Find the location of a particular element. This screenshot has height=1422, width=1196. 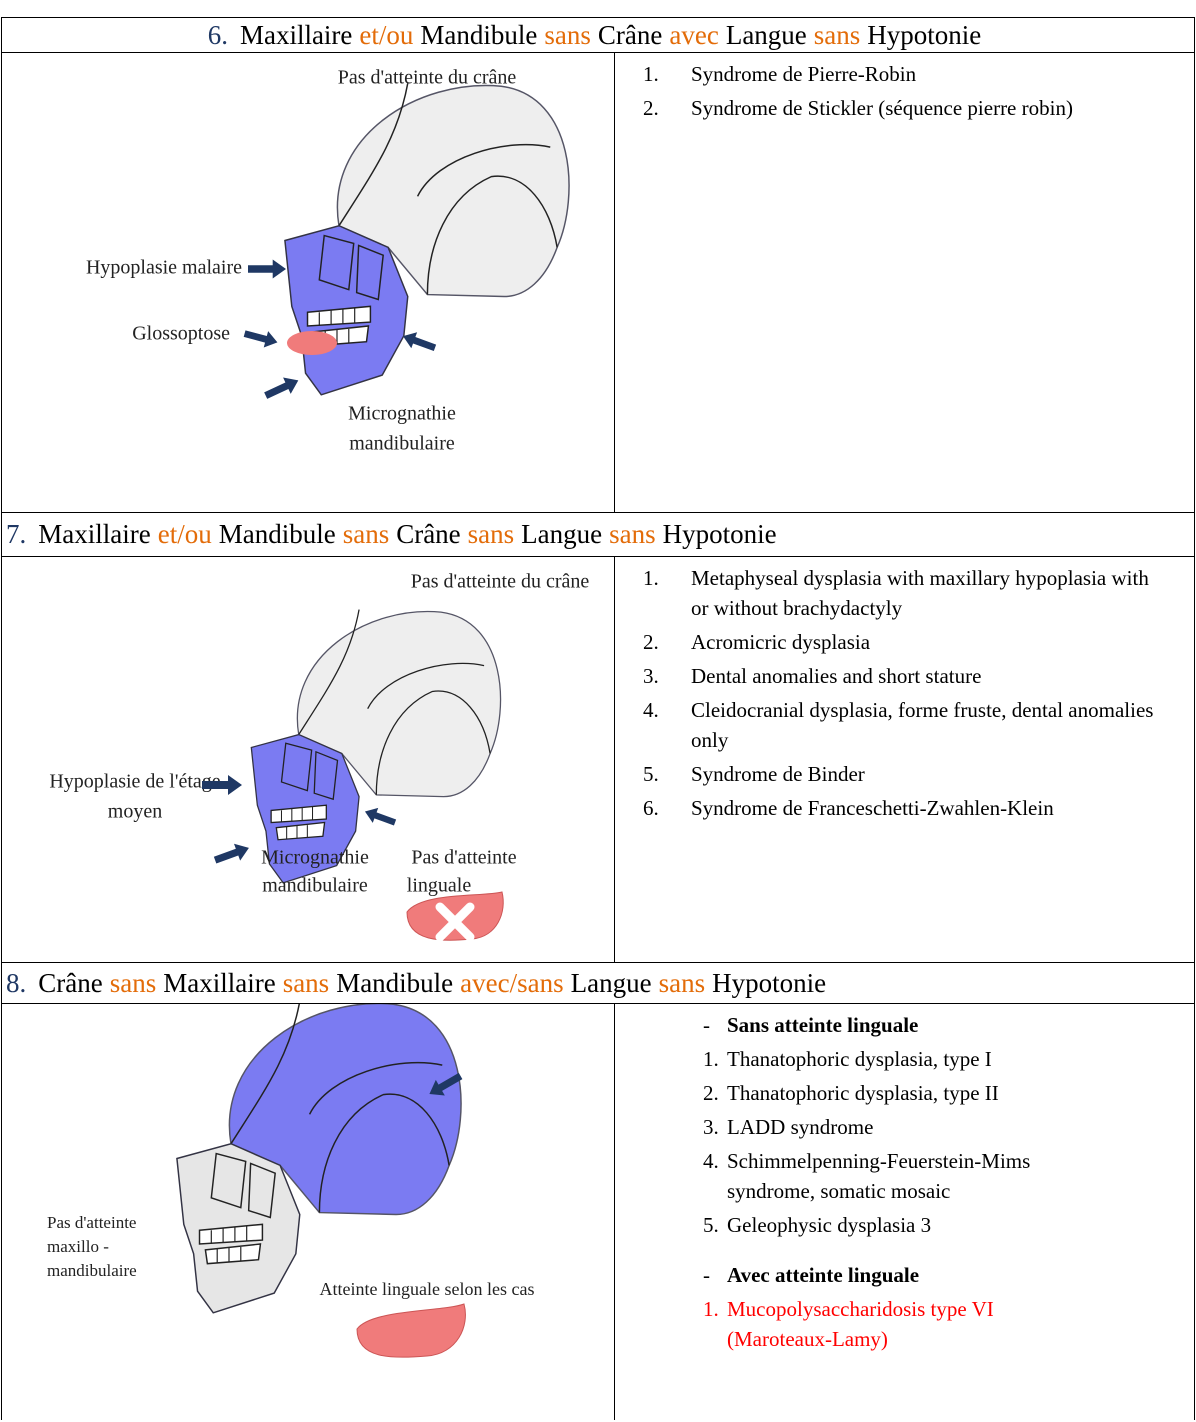

list-item: 1. Thanatophoric dysplasia, type I is located at coordinates (900, 1059).